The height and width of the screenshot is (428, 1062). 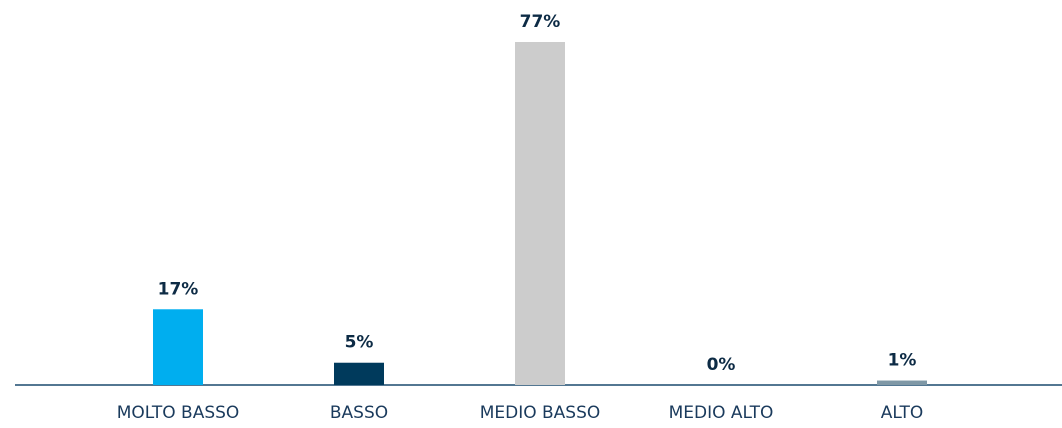 What do you see at coordinates (721, 365) in the screenshot?
I see `value-label: 0%` at bounding box center [721, 365].